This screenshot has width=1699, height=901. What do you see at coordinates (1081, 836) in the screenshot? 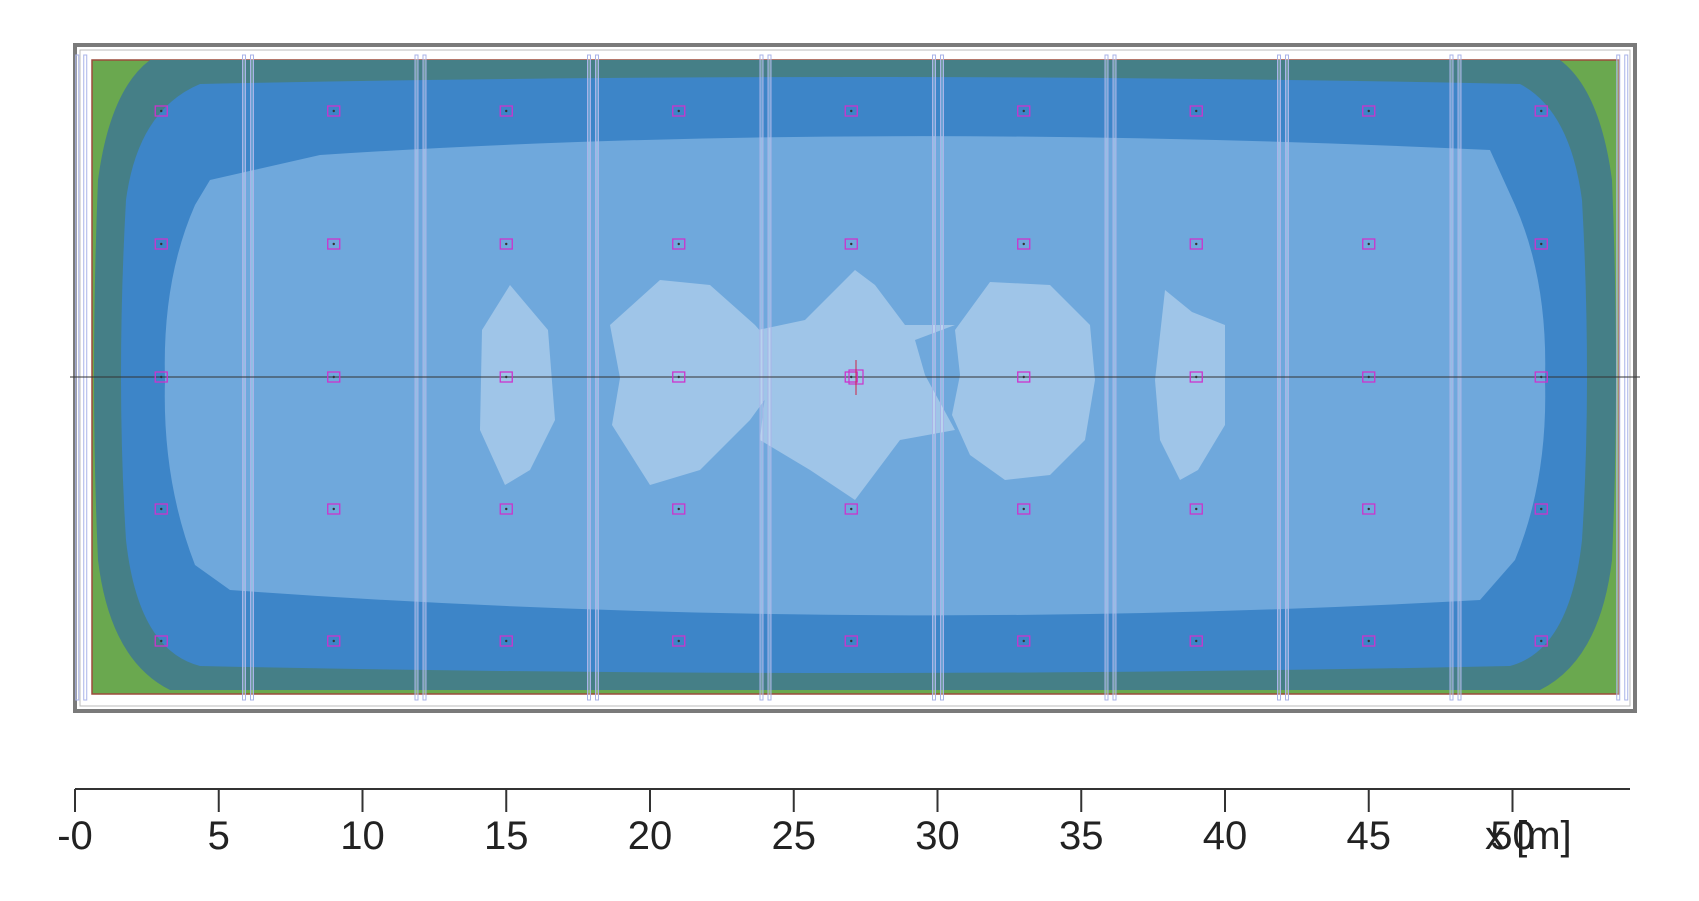
I see `x-tick-label-7: 35` at bounding box center [1081, 836].